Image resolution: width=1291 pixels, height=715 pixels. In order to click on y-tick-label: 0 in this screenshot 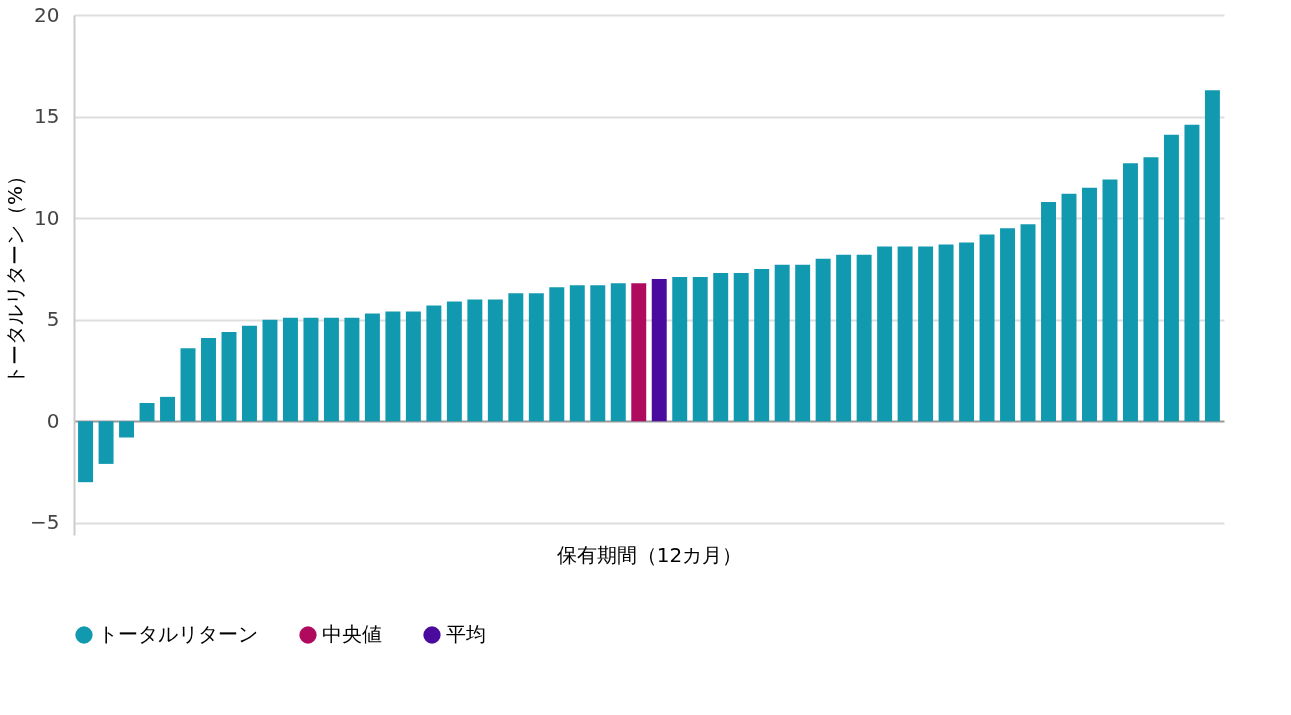, I will do `click(53, 420)`.